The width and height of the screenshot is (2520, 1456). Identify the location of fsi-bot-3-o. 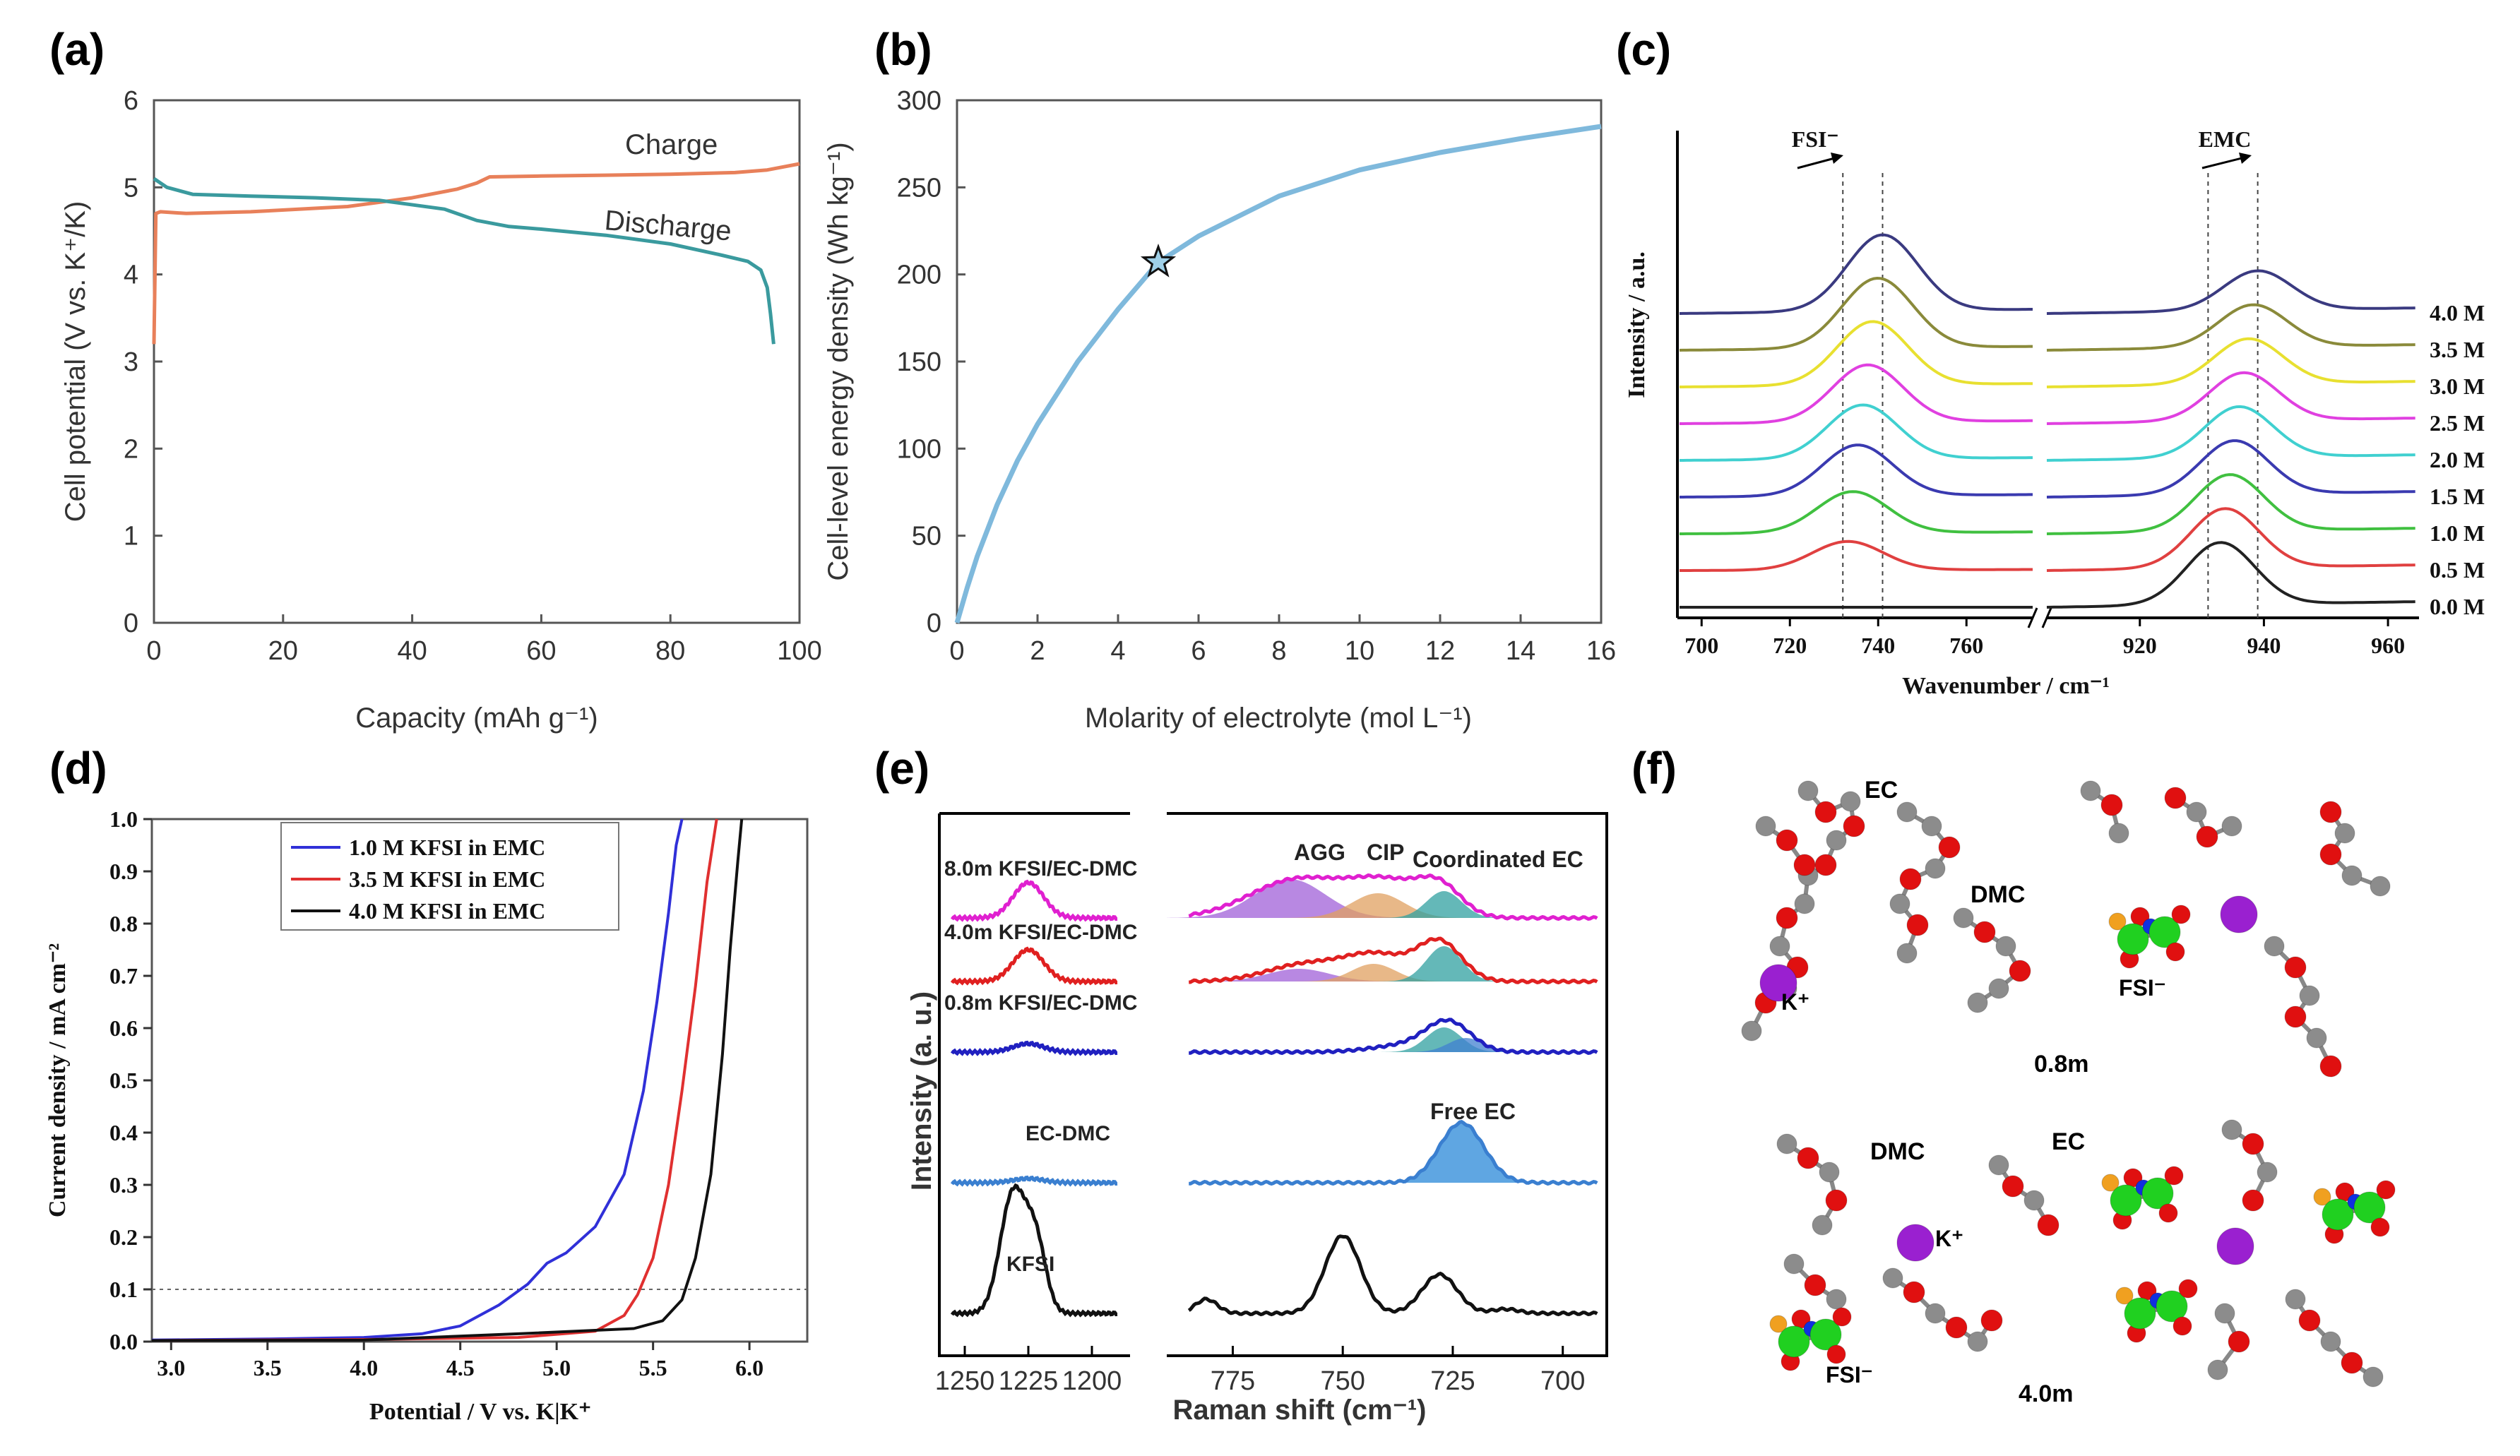
(2188, 1289).